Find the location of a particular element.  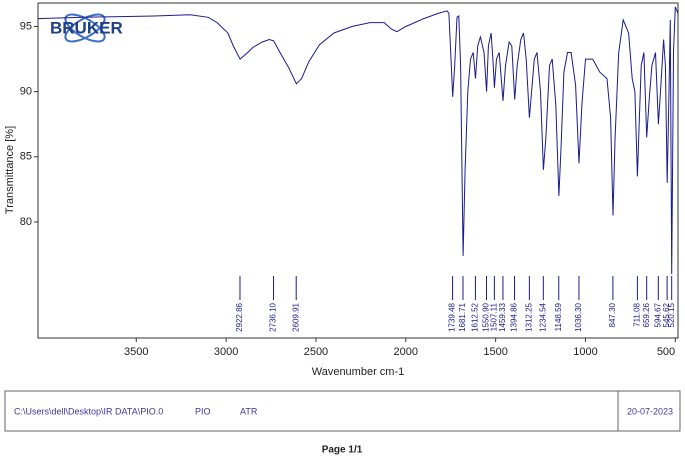

peak-label: 1550.90 is located at coordinates (486, 316).